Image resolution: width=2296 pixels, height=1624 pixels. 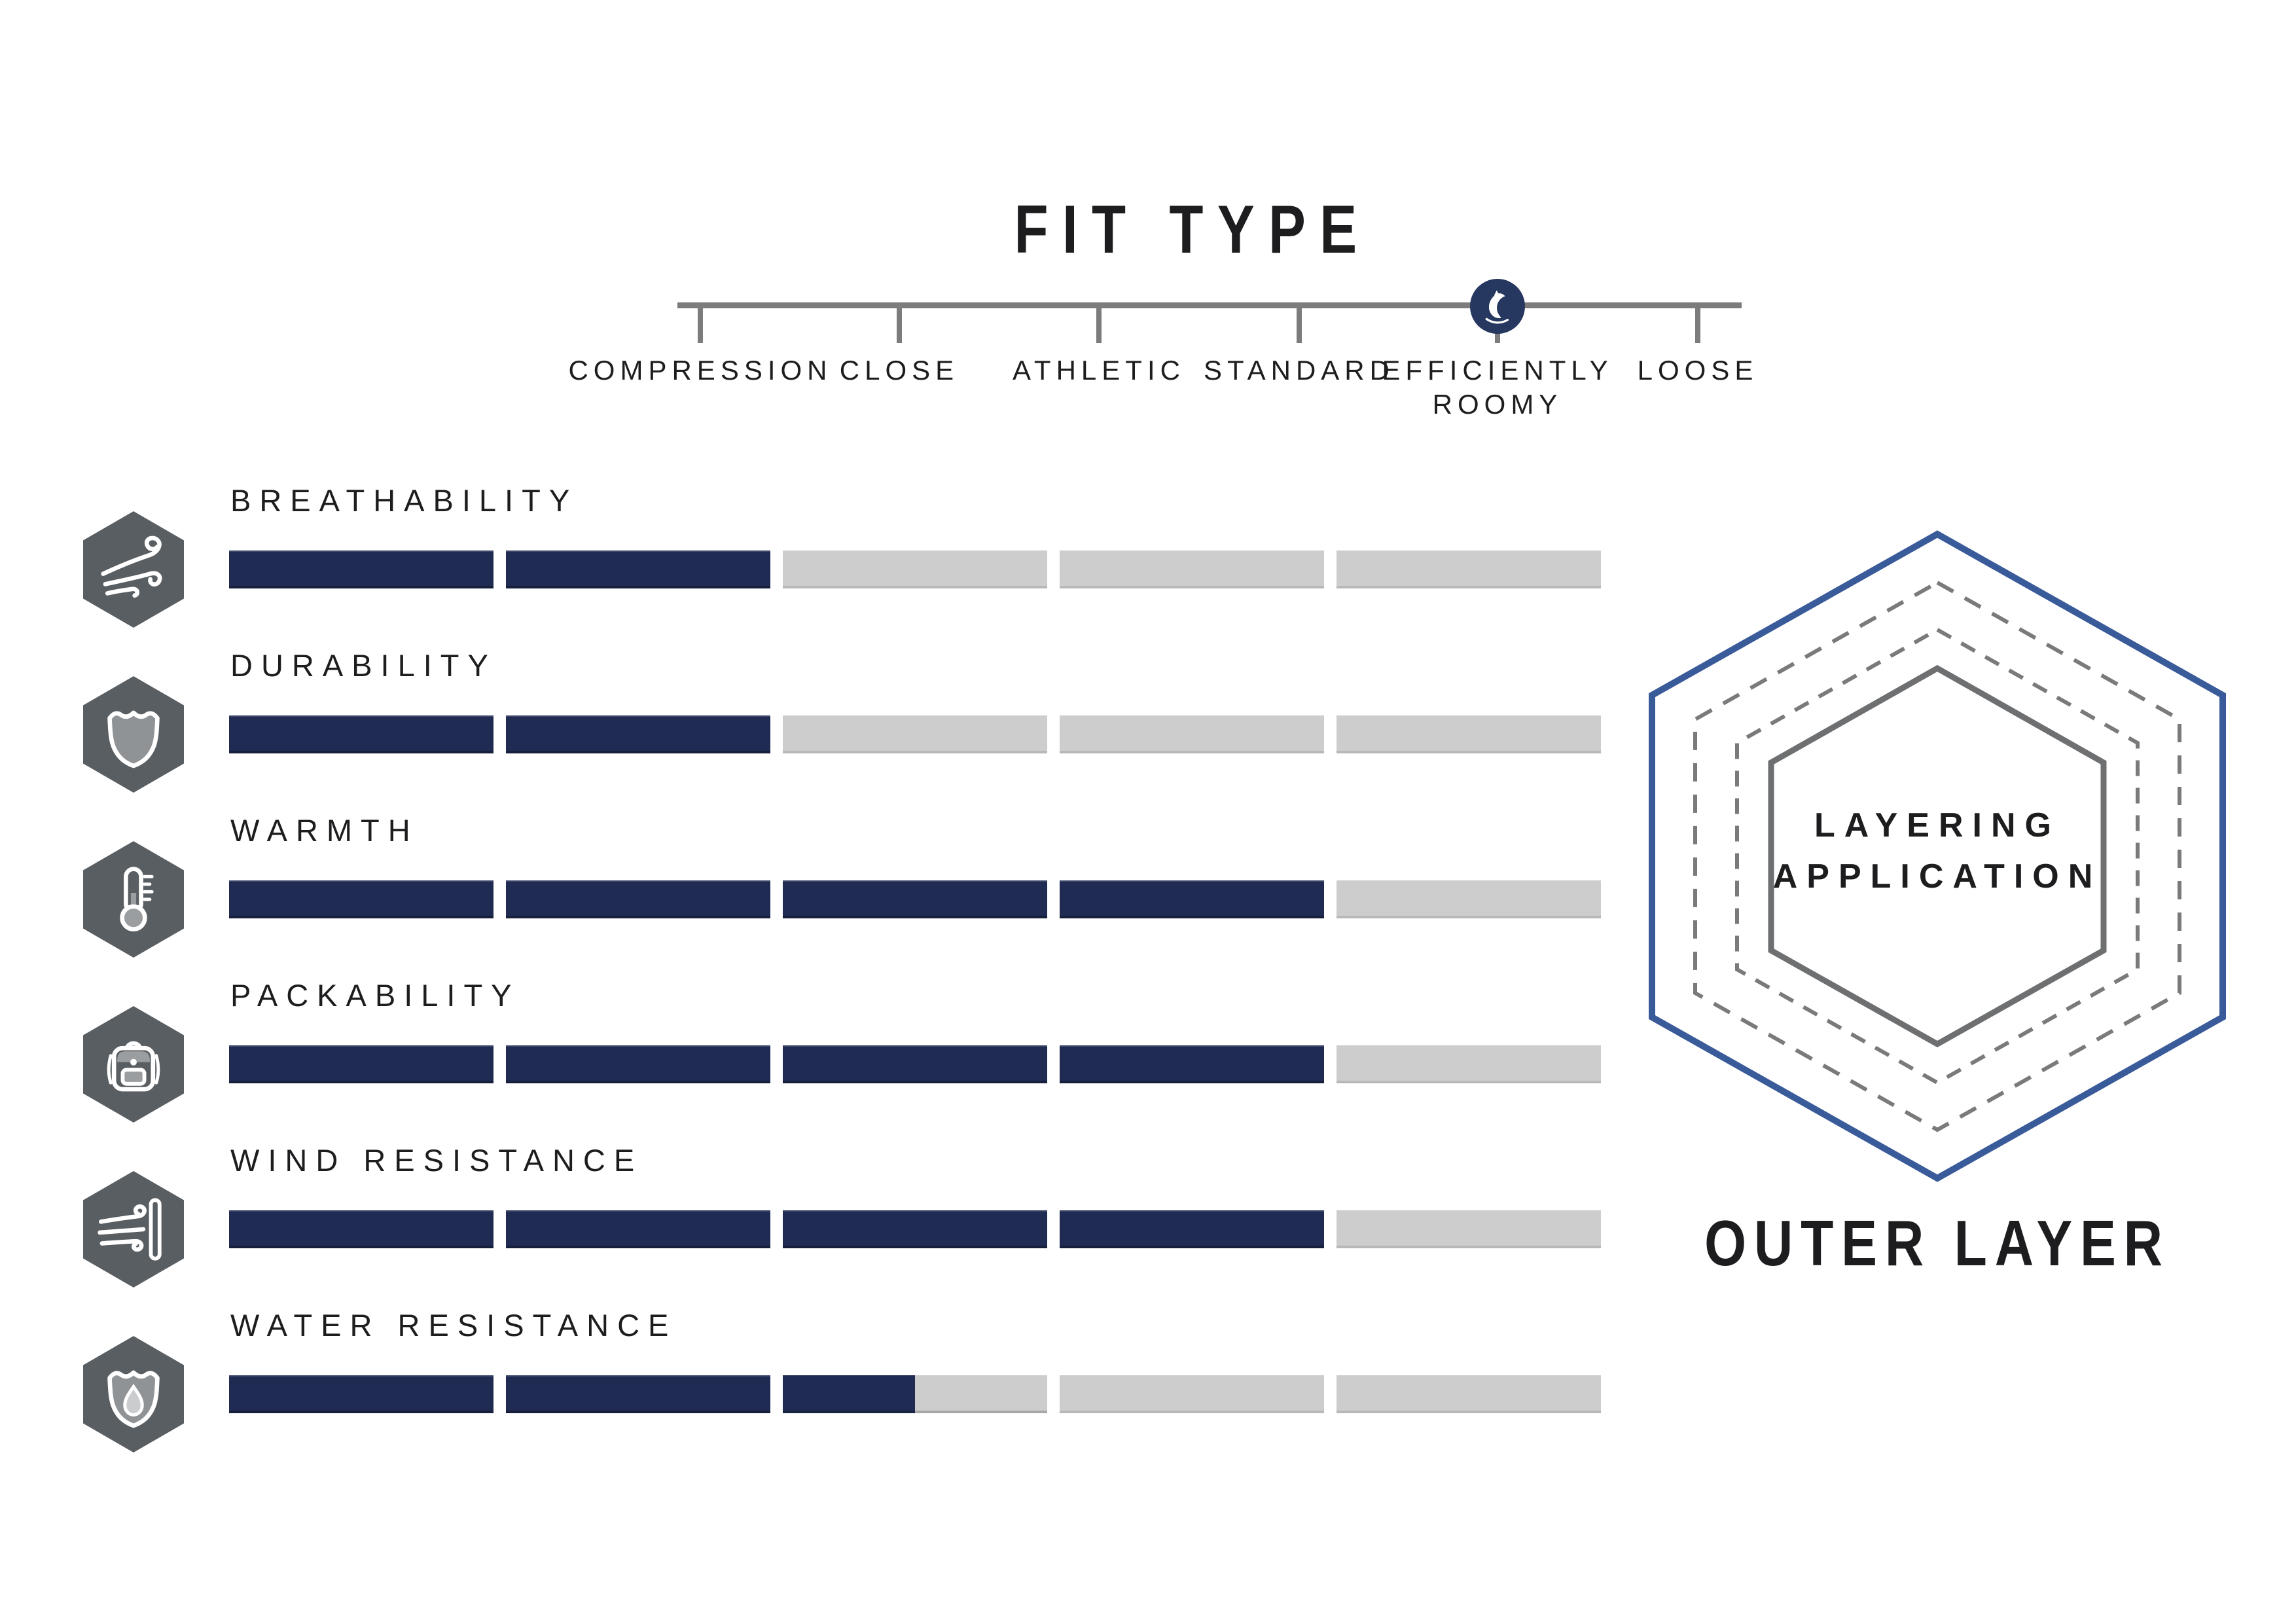 I want to click on layering-hexagon-diagram, so click(x=1937, y=856).